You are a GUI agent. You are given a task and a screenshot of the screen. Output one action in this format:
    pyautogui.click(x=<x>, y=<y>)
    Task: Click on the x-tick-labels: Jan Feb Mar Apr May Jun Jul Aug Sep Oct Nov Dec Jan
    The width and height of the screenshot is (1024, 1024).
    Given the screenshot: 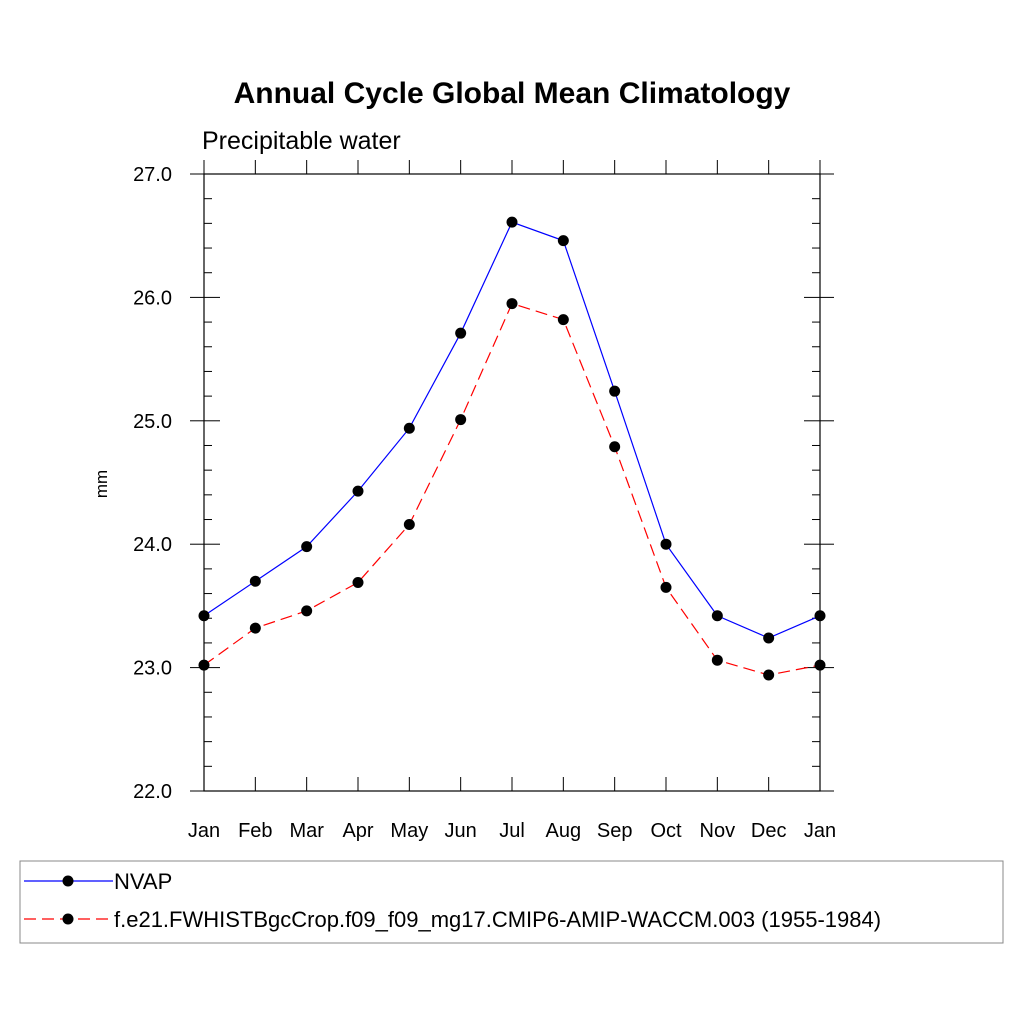 What is the action you would take?
    pyautogui.click(x=512, y=831)
    